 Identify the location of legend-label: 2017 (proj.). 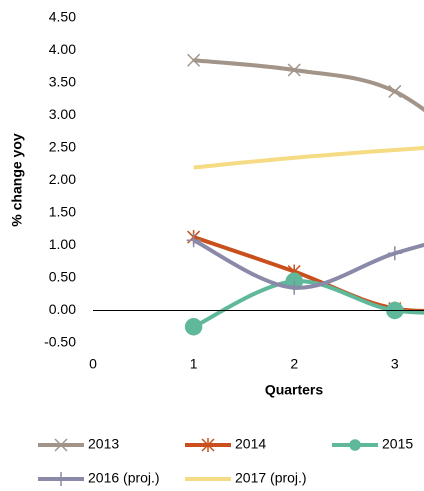
(271, 478).